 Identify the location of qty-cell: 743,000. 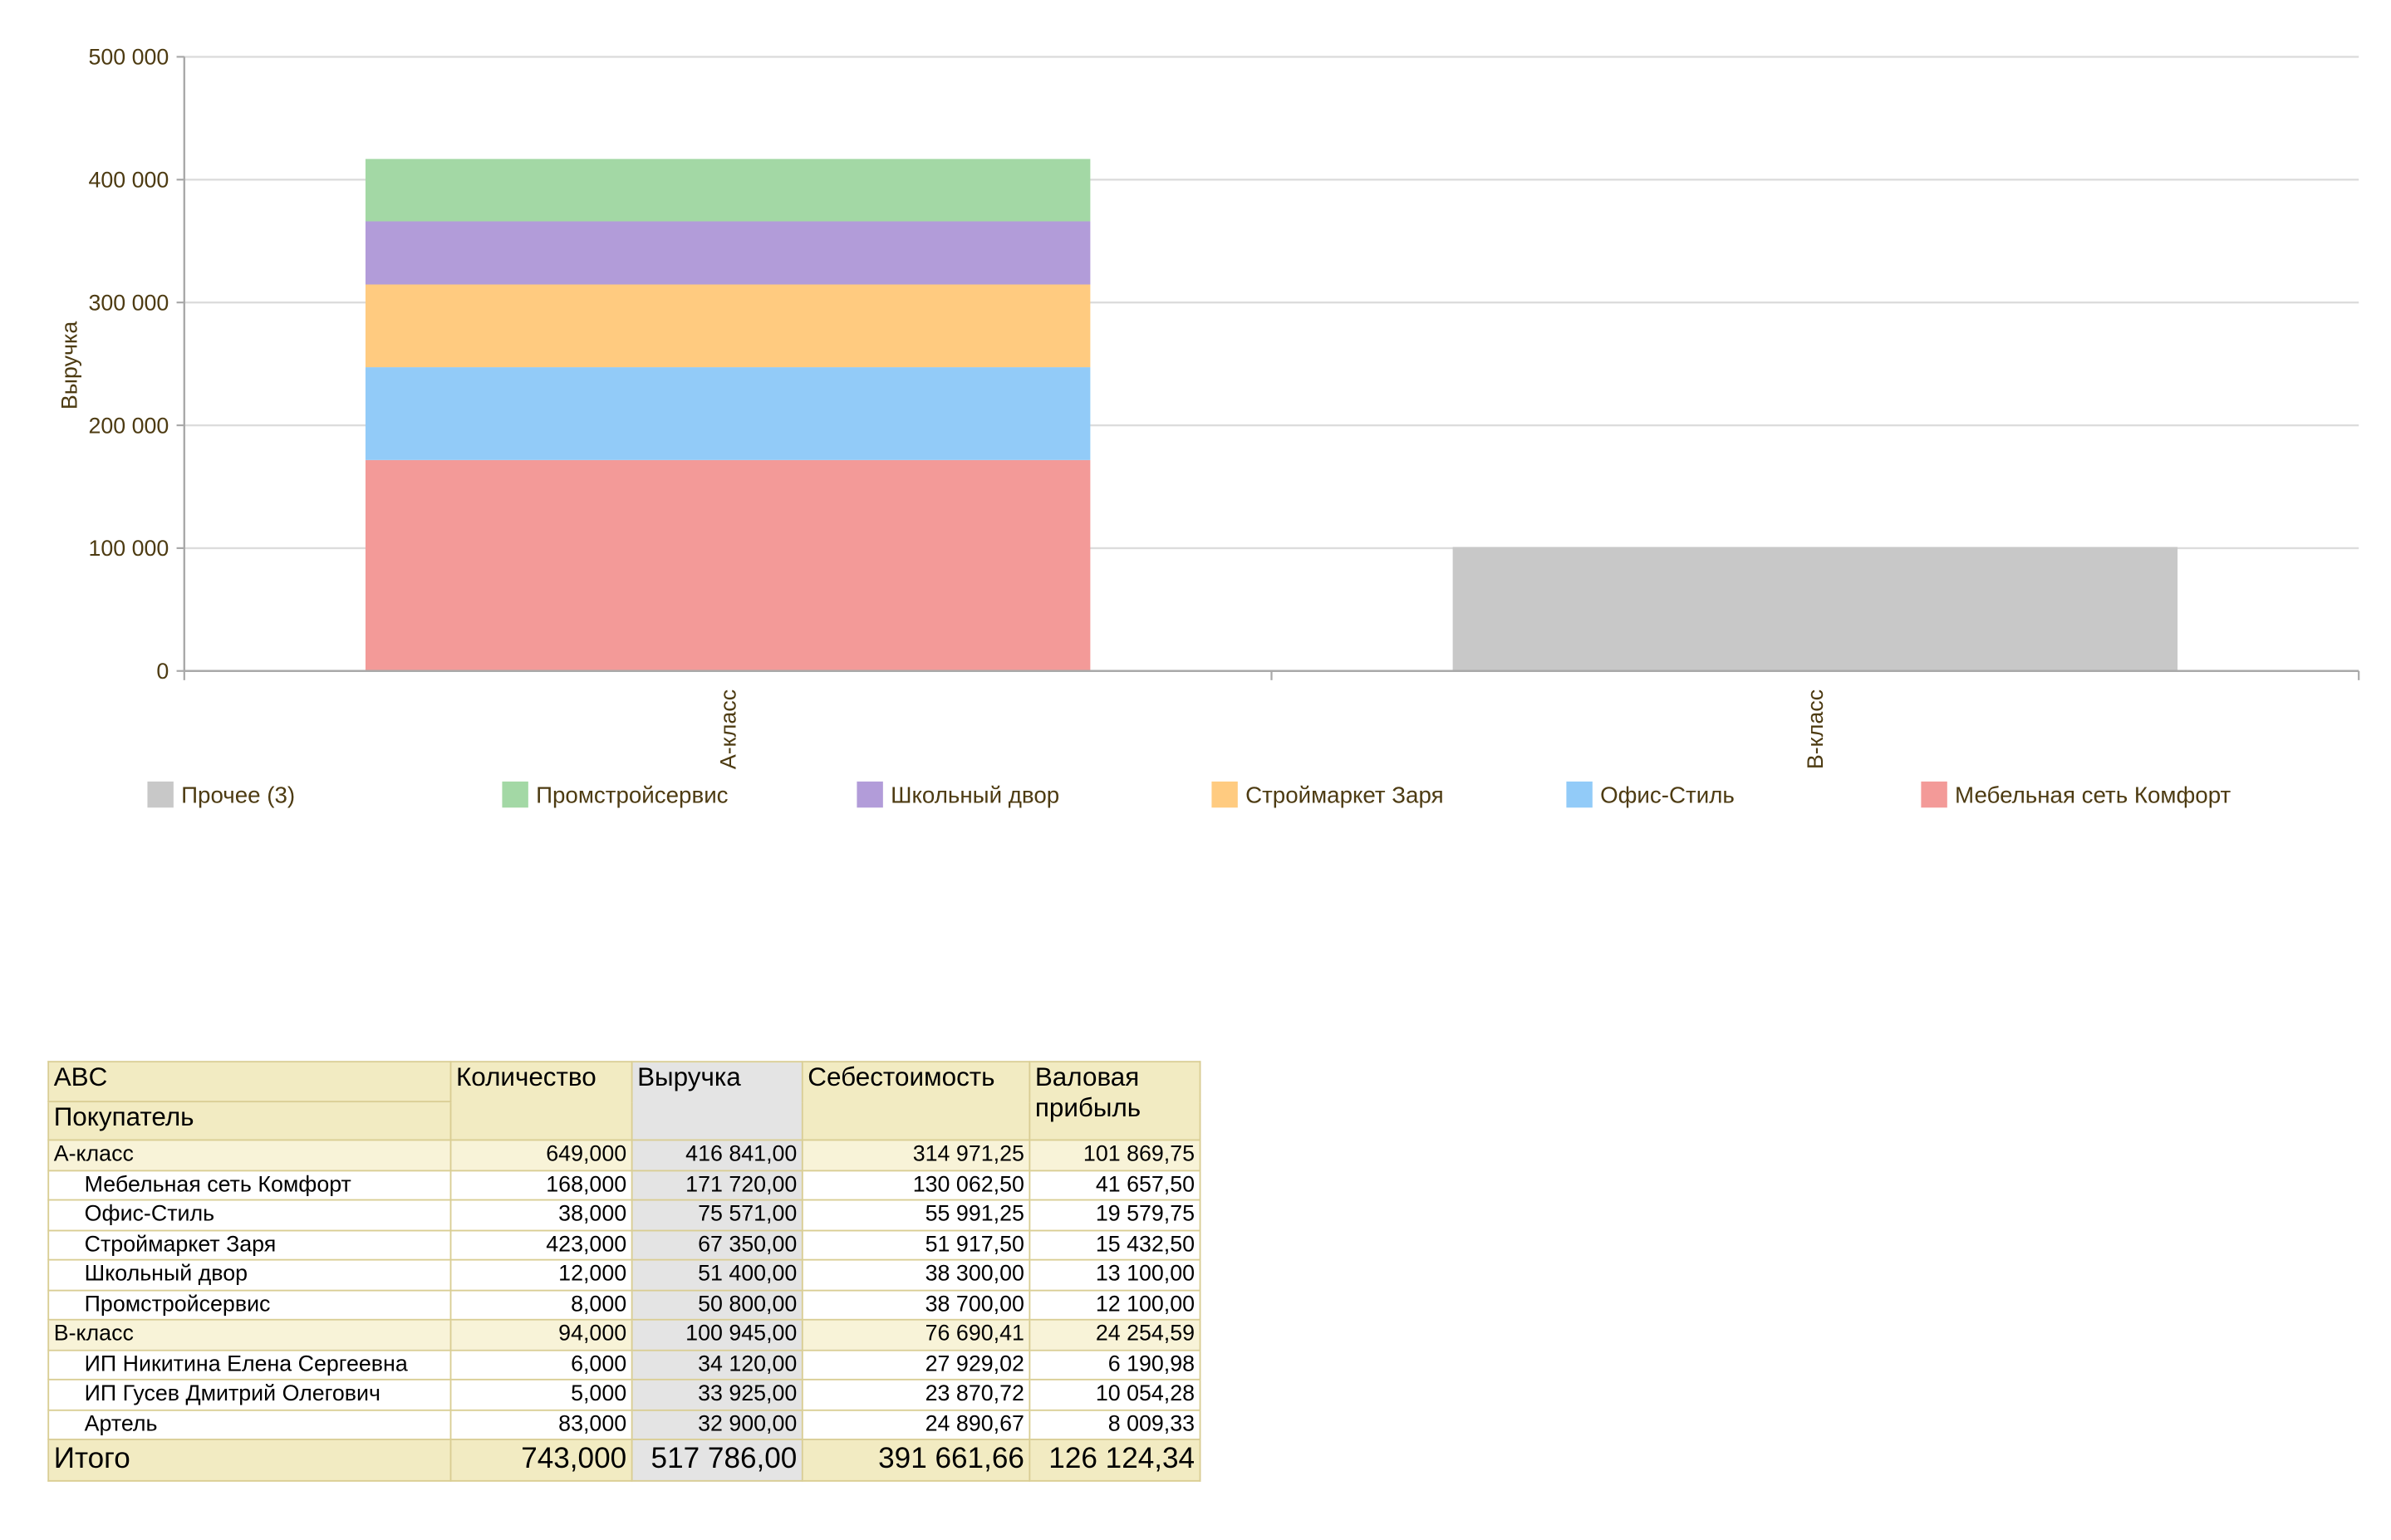
(541, 1460).